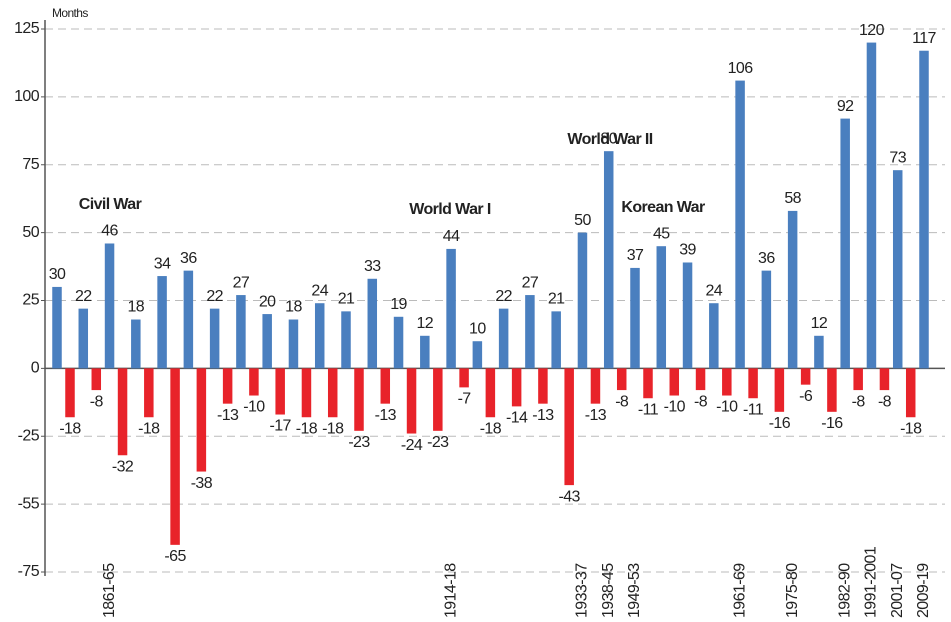 The height and width of the screenshot is (622, 951). What do you see at coordinates (608, 590) in the screenshot?
I see `x-tick-label: 1938-45` at bounding box center [608, 590].